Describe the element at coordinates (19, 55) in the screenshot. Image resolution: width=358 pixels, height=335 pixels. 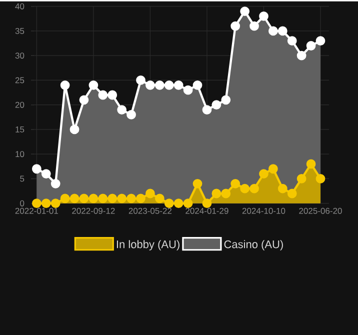
I see `y-tick-label: 30` at that location.